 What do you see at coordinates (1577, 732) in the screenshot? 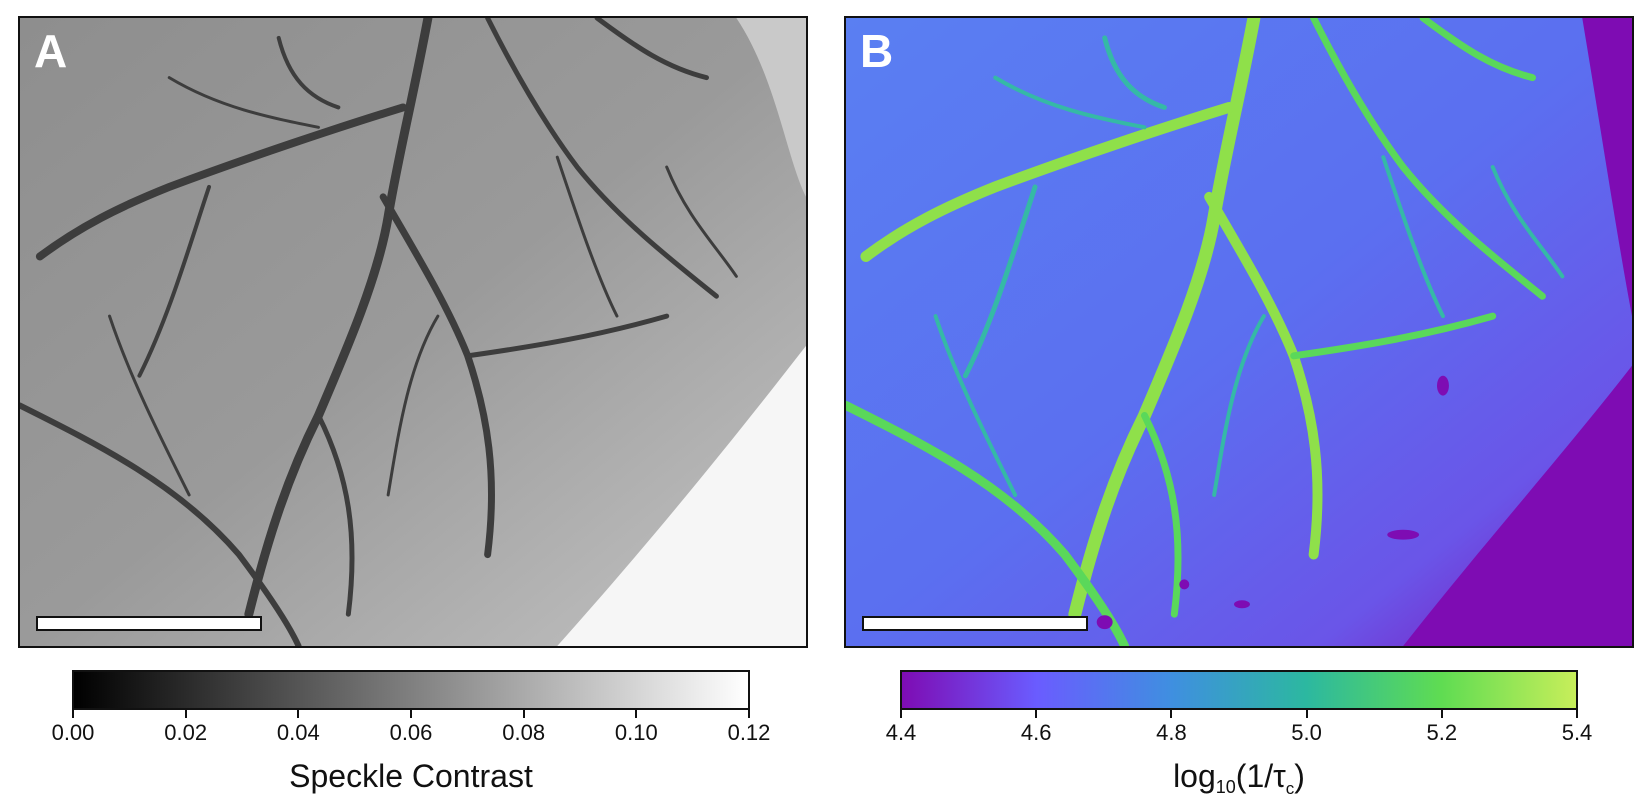
I see `colorbar-b-tick-label: 5.4` at bounding box center [1577, 732].